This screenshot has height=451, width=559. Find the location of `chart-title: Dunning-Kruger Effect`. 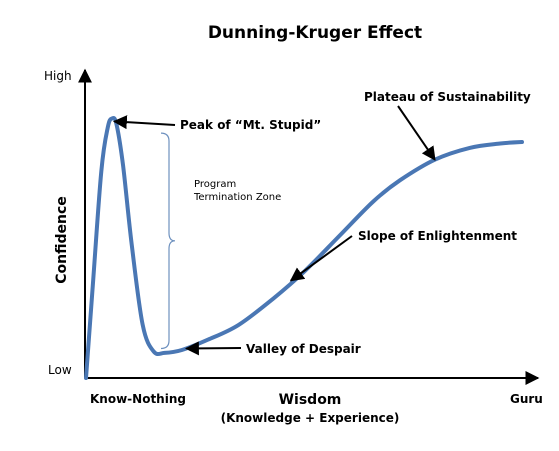

chart-title: Dunning-Kruger Effect is located at coordinates (315, 33).